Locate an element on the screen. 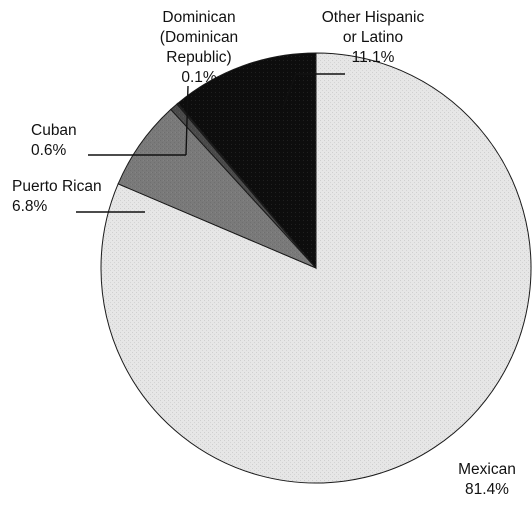  slice-name-label-puerto-rican-0: Puerto Rican is located at coordinates (57, 186).